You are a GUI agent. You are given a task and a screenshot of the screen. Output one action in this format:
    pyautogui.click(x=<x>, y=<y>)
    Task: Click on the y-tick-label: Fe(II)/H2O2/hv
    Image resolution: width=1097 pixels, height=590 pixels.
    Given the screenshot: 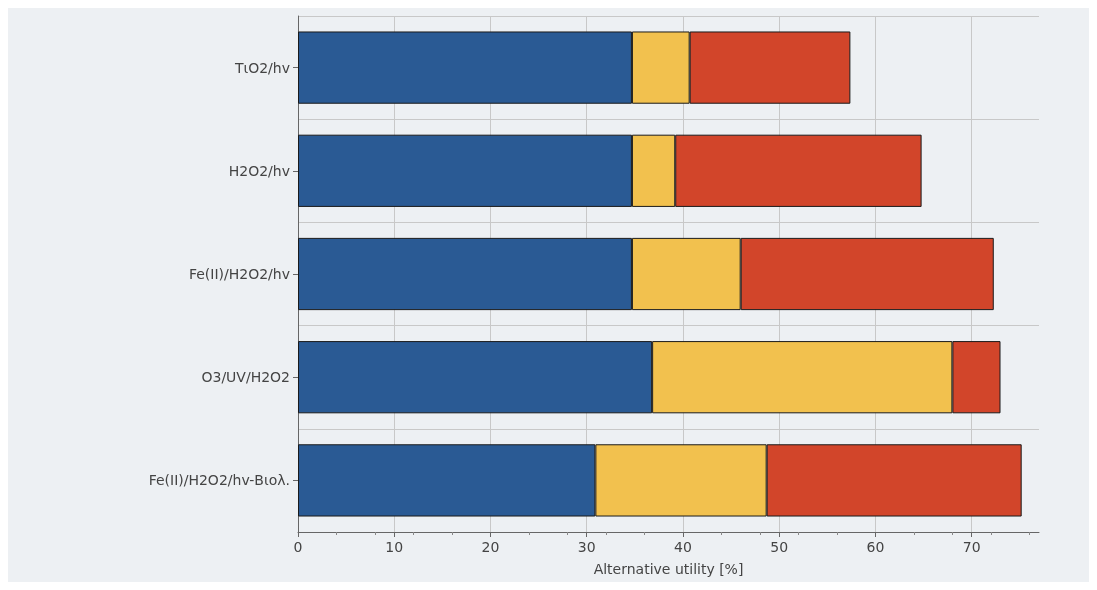 What is the action you would take?
    pyautogui.click(x=239, y=274)
    